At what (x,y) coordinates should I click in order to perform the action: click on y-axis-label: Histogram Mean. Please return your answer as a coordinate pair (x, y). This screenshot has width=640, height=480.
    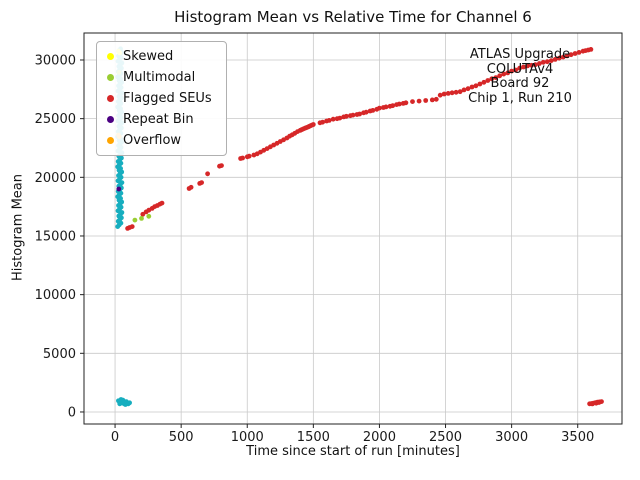
    Looking at the image, I should click on (18, 227).